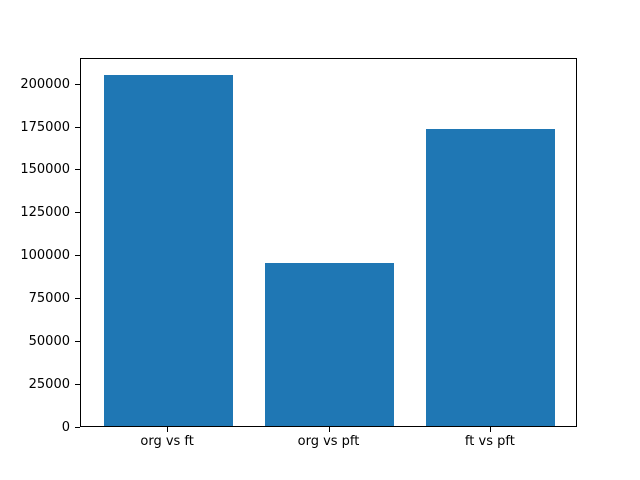 This screenshot has height=480, width=640. Describe the element at coordinates (45, 84) in the screenshot. I see `y-tick-label: 200000` at that location.